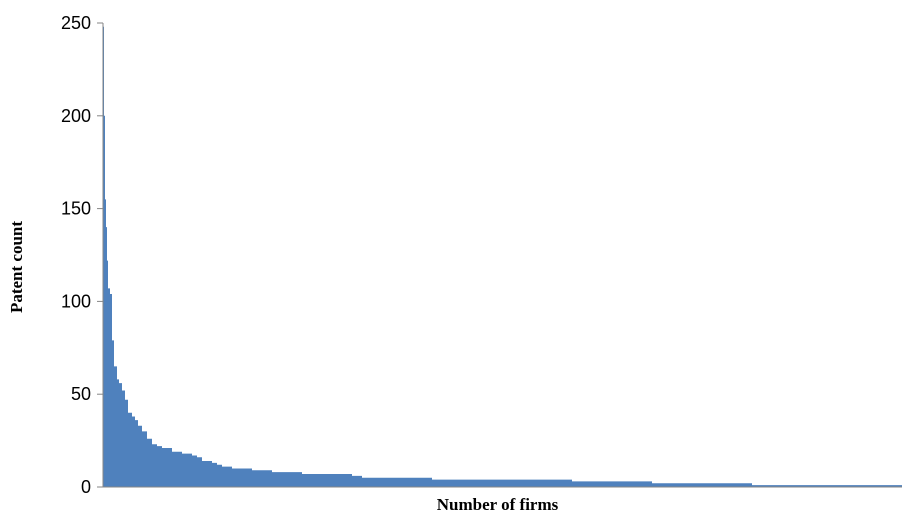 This screenshot has height=517, width=904. I want to click on y-tick-label: 100, so click(76, 301).